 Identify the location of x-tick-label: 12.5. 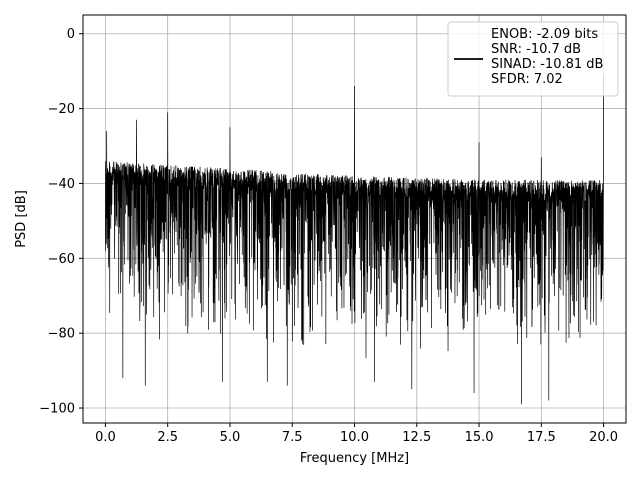
(416, 437).